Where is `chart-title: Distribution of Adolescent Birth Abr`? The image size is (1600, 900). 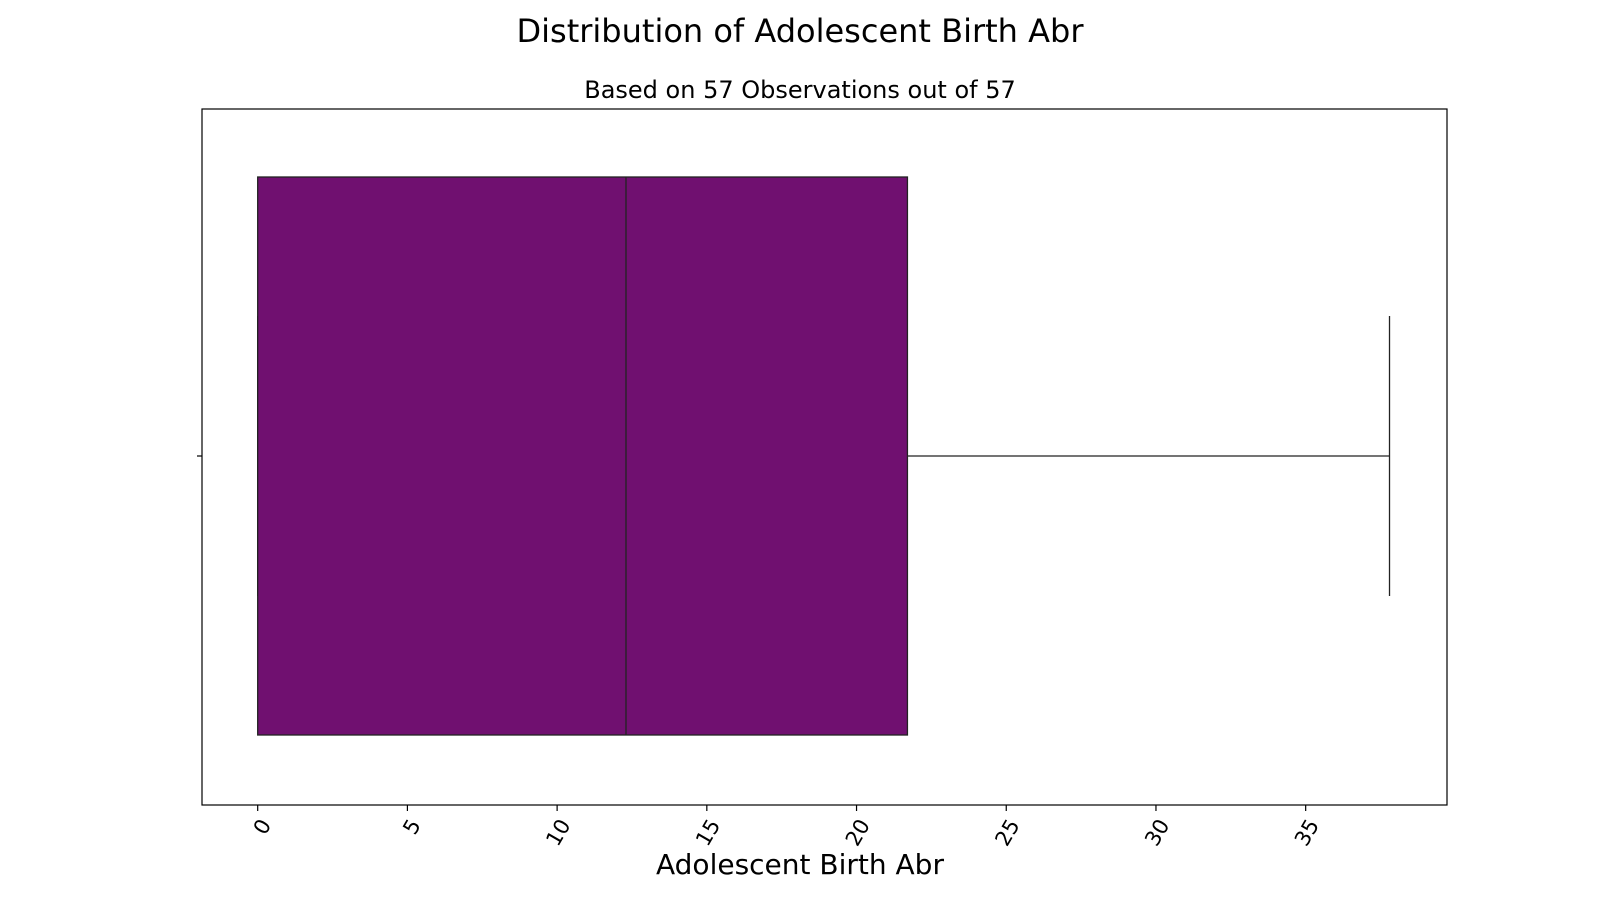 chart-title: Distribution of Adolescent Birth Abr is located at coordinates (800, 31).